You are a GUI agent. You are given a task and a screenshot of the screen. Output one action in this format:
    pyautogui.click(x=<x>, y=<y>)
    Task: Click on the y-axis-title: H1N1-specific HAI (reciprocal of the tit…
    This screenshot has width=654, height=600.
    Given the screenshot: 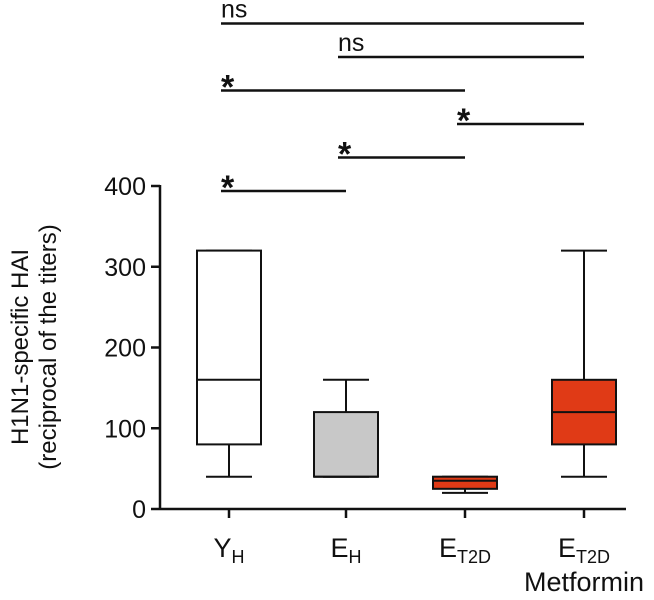 What is the action you would take?
    pyautogui.click(x=34, y=346)
    